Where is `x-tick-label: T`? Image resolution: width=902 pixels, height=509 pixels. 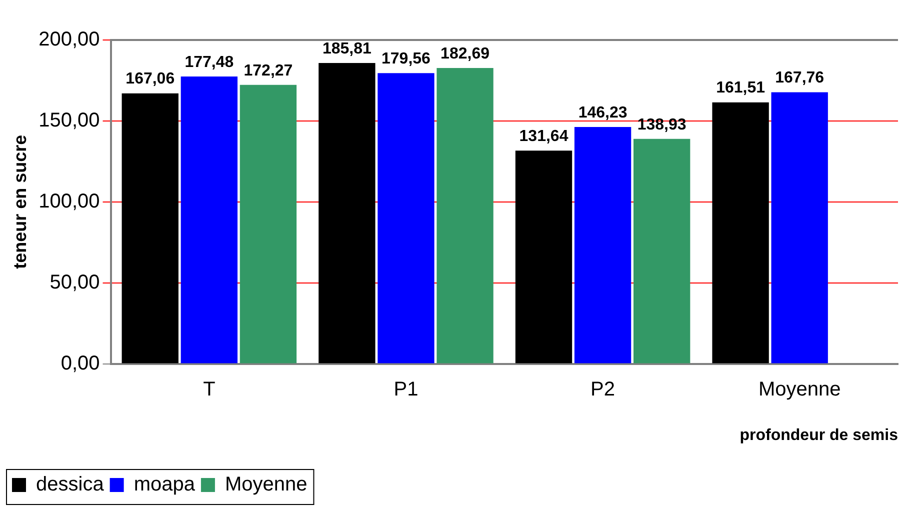 x-tick-label: T is located at coordinates (209, 389).